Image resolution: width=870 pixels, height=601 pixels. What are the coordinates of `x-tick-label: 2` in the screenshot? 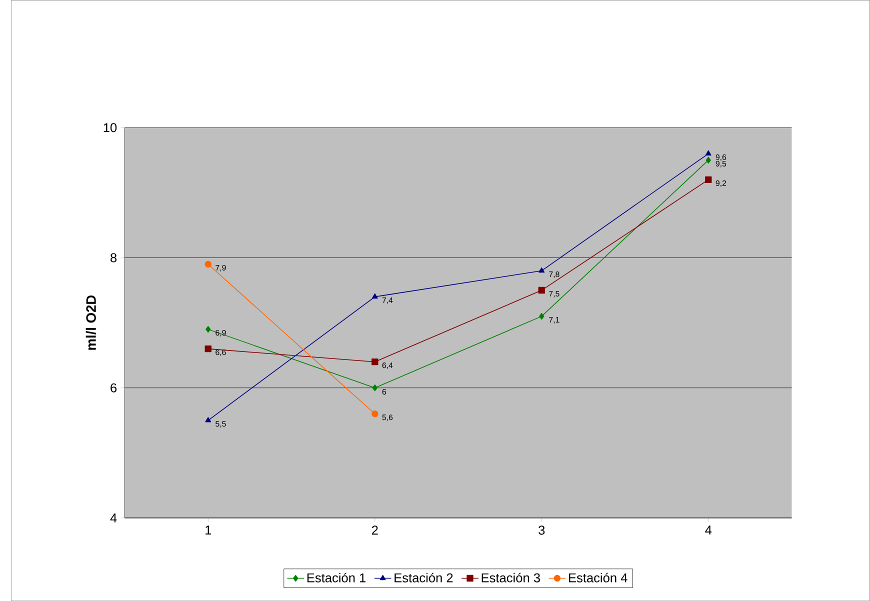 It's located at (375, 530).